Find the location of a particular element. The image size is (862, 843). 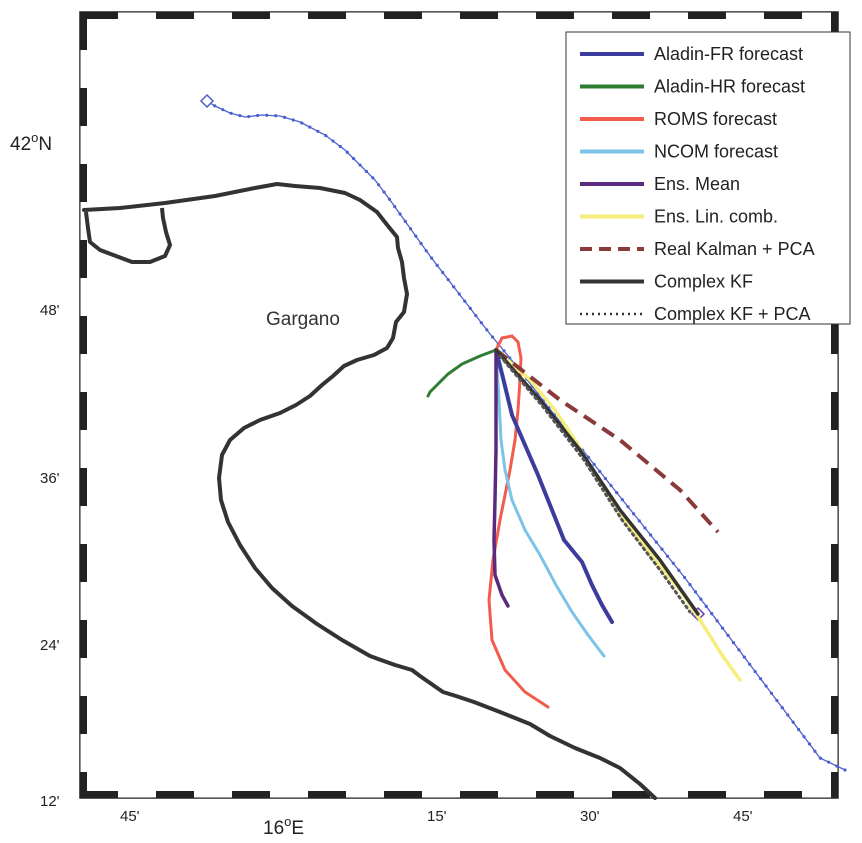

legend-box is located at coordinates (708, 178).